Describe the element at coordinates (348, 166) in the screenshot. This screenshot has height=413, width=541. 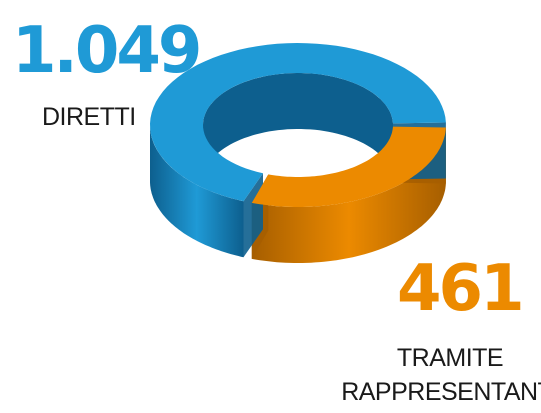
I see `top-face-tramite` at that location.